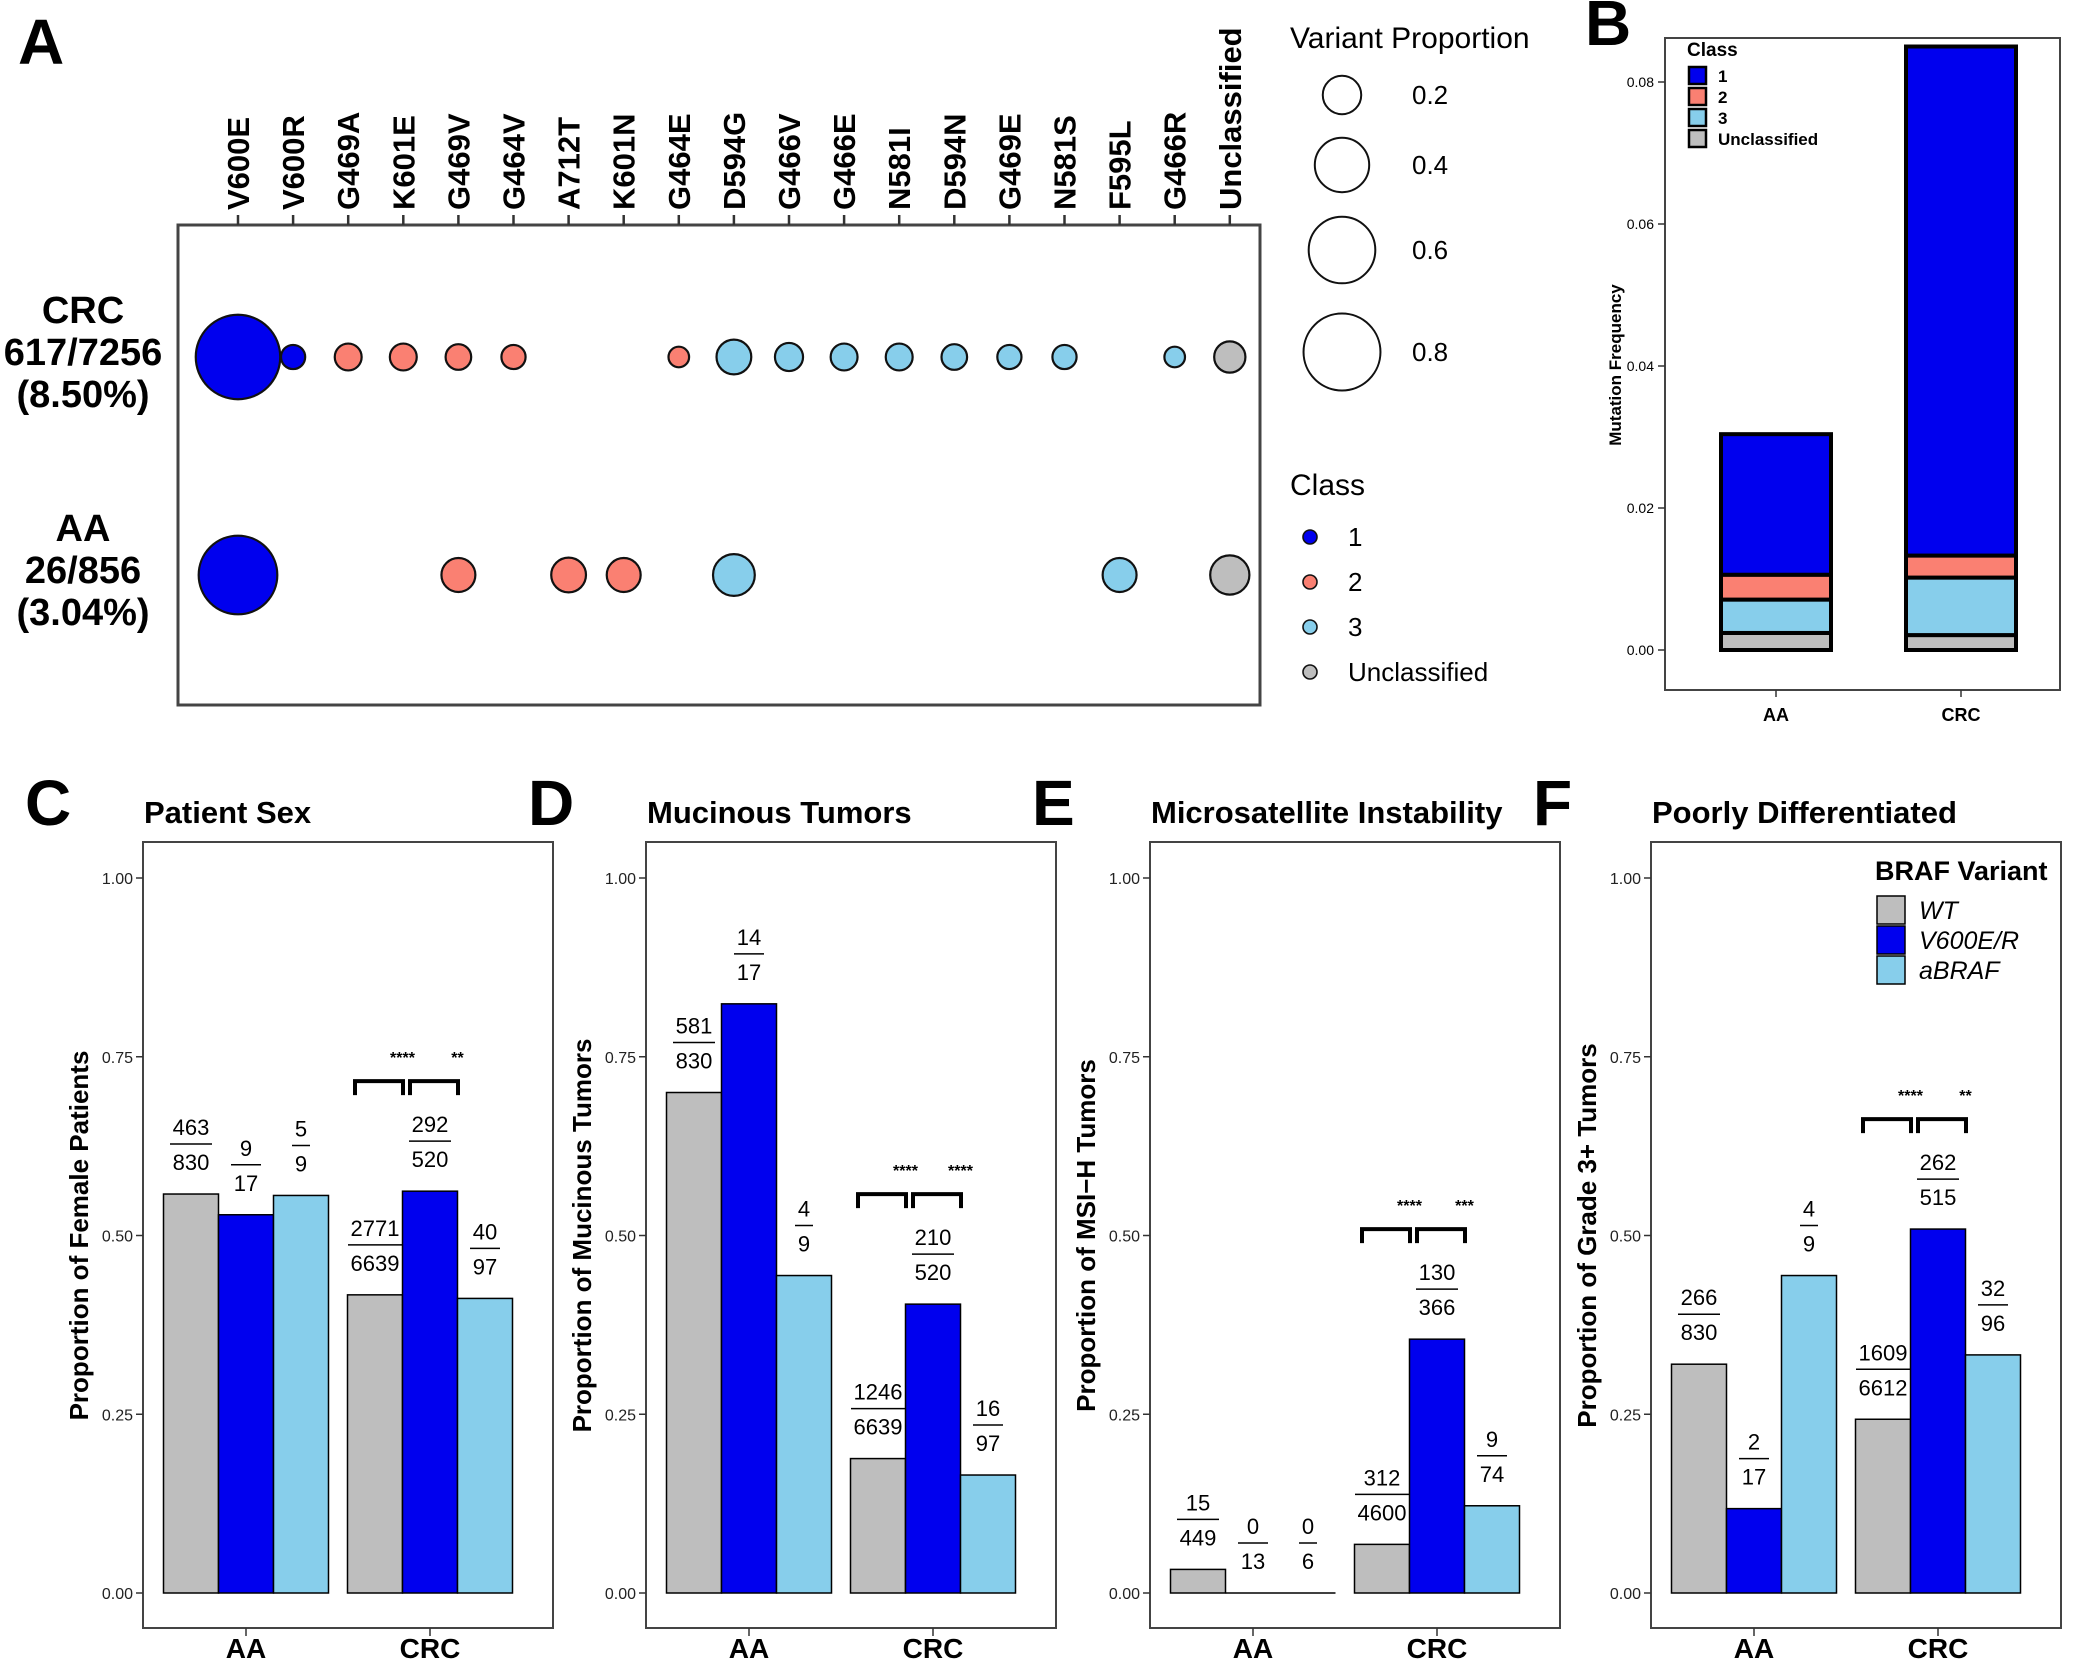 This screenshot has height=1674, width=2075. Describe the element at coordinates (1430, 250) in the screenshot. I see `size-legend-label: 0.6` at that location.